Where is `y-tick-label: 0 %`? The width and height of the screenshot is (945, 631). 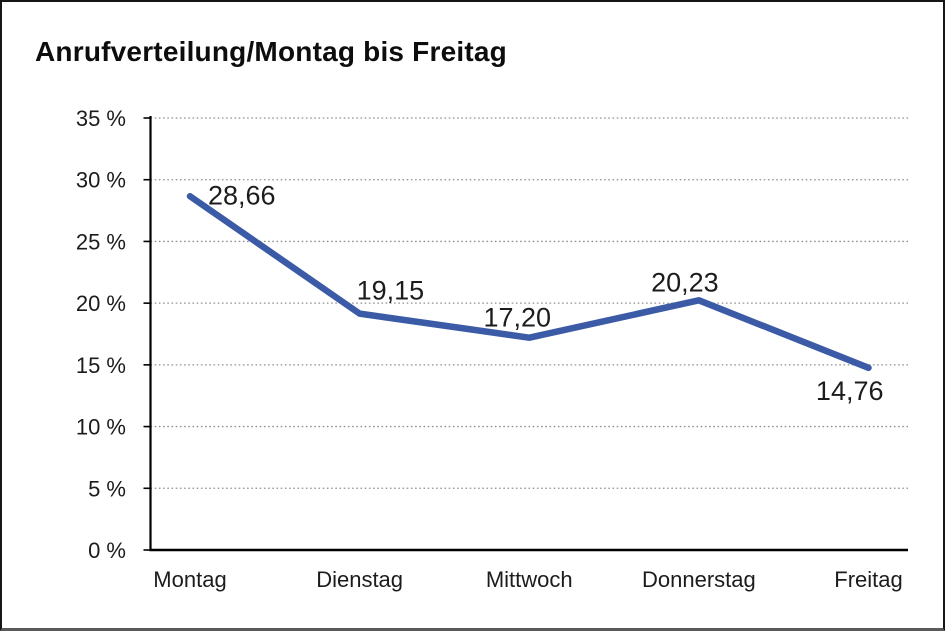
y-tick-label: 0 % is located at coordinates (107, 550).